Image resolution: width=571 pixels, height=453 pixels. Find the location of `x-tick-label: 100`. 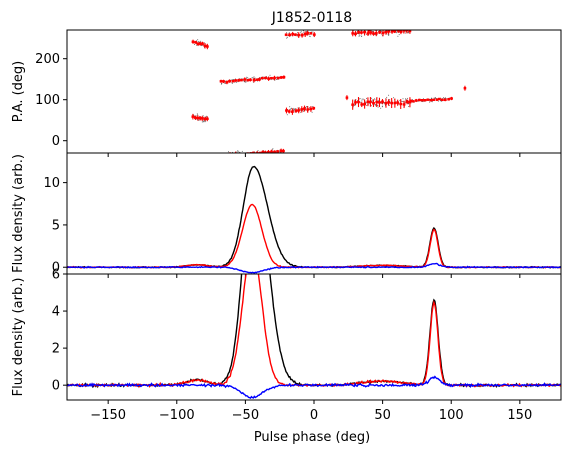

x-tick-label: 100 is located at coordinates (451, 415).